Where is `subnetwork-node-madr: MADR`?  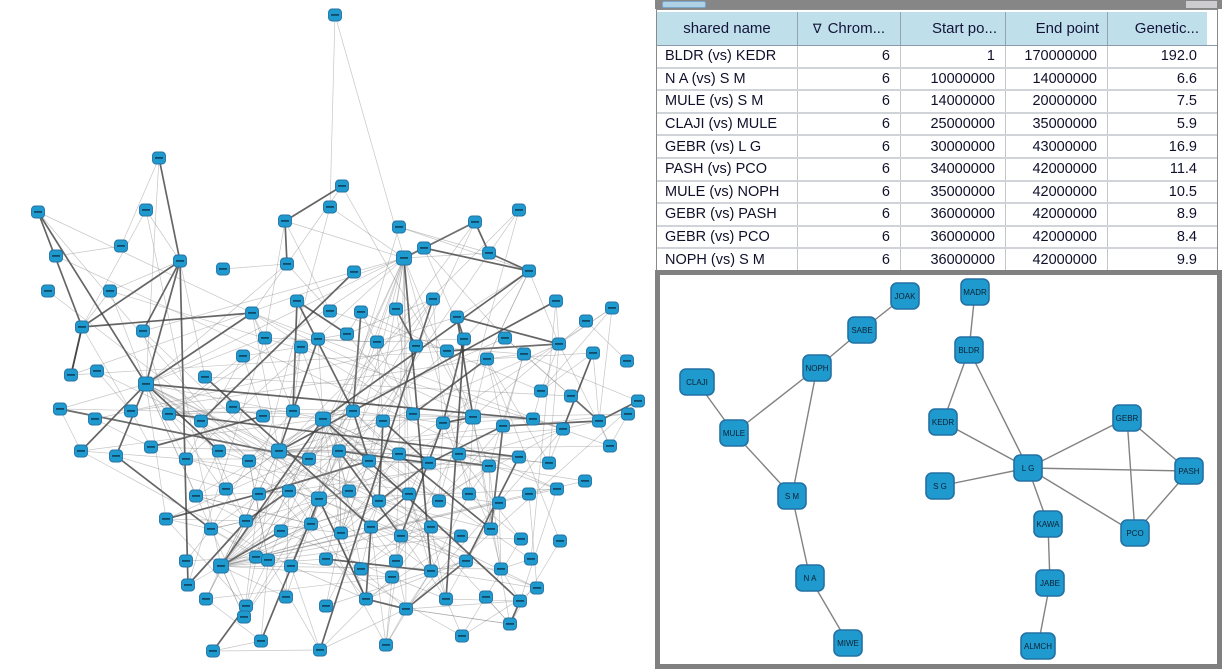 subnetwork-node-madr: MADR is located at coordinates (975, 292).